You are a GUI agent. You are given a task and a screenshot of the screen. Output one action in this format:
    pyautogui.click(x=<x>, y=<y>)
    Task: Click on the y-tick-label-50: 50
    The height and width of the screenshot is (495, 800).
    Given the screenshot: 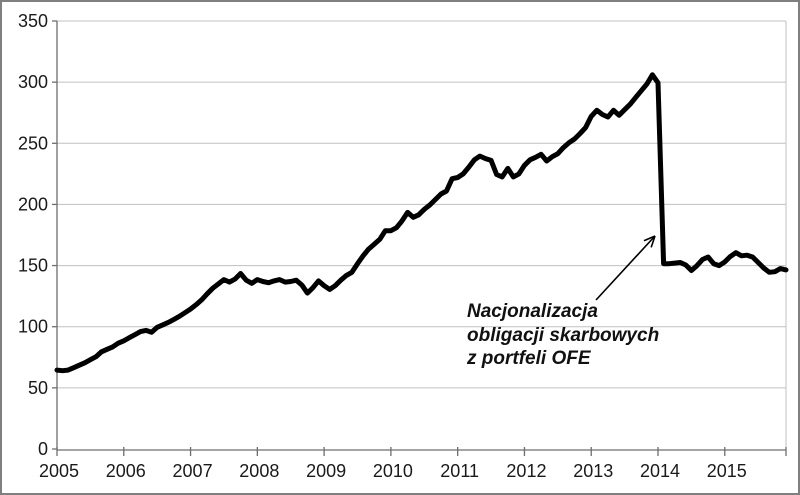 What is the action you would take?
    pyautogui.click(x=38, y=388)
    